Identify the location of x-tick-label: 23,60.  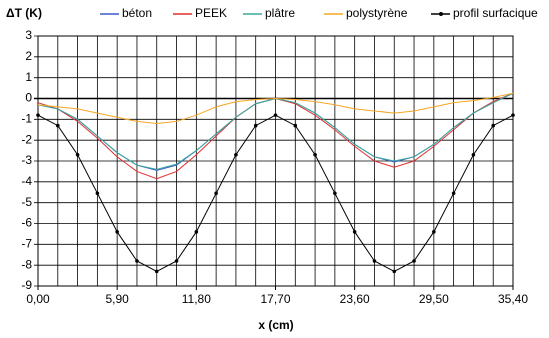
(355, 299).